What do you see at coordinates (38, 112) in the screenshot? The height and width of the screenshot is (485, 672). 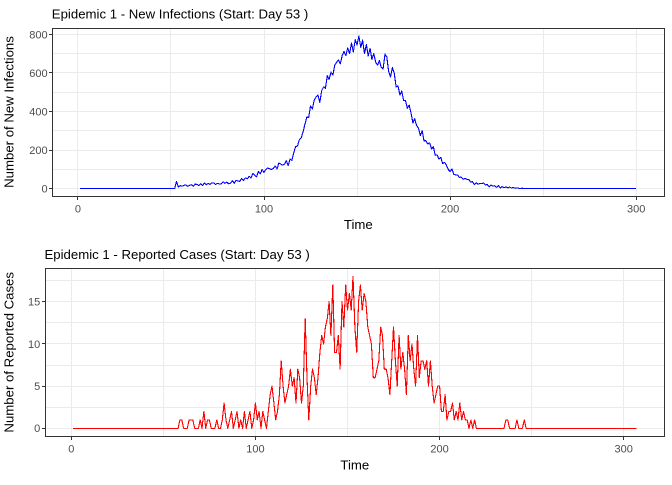 I see `svg-text: 400` at bounding box center [38, 112].